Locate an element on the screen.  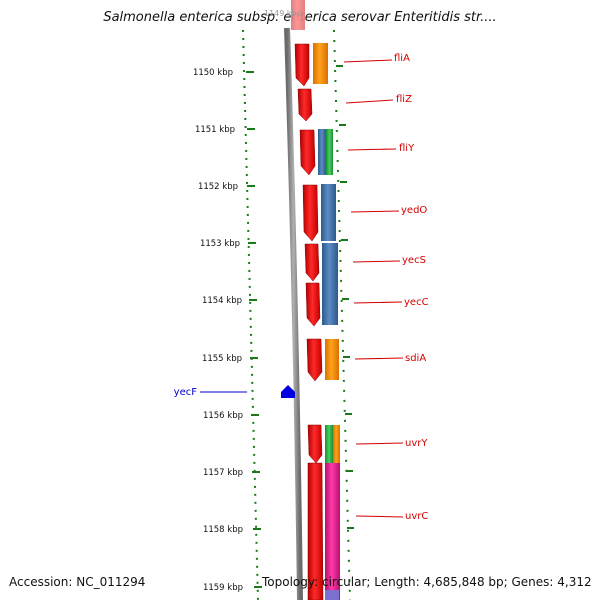
gene-label: sdiA is located at coordinates (415, 358).